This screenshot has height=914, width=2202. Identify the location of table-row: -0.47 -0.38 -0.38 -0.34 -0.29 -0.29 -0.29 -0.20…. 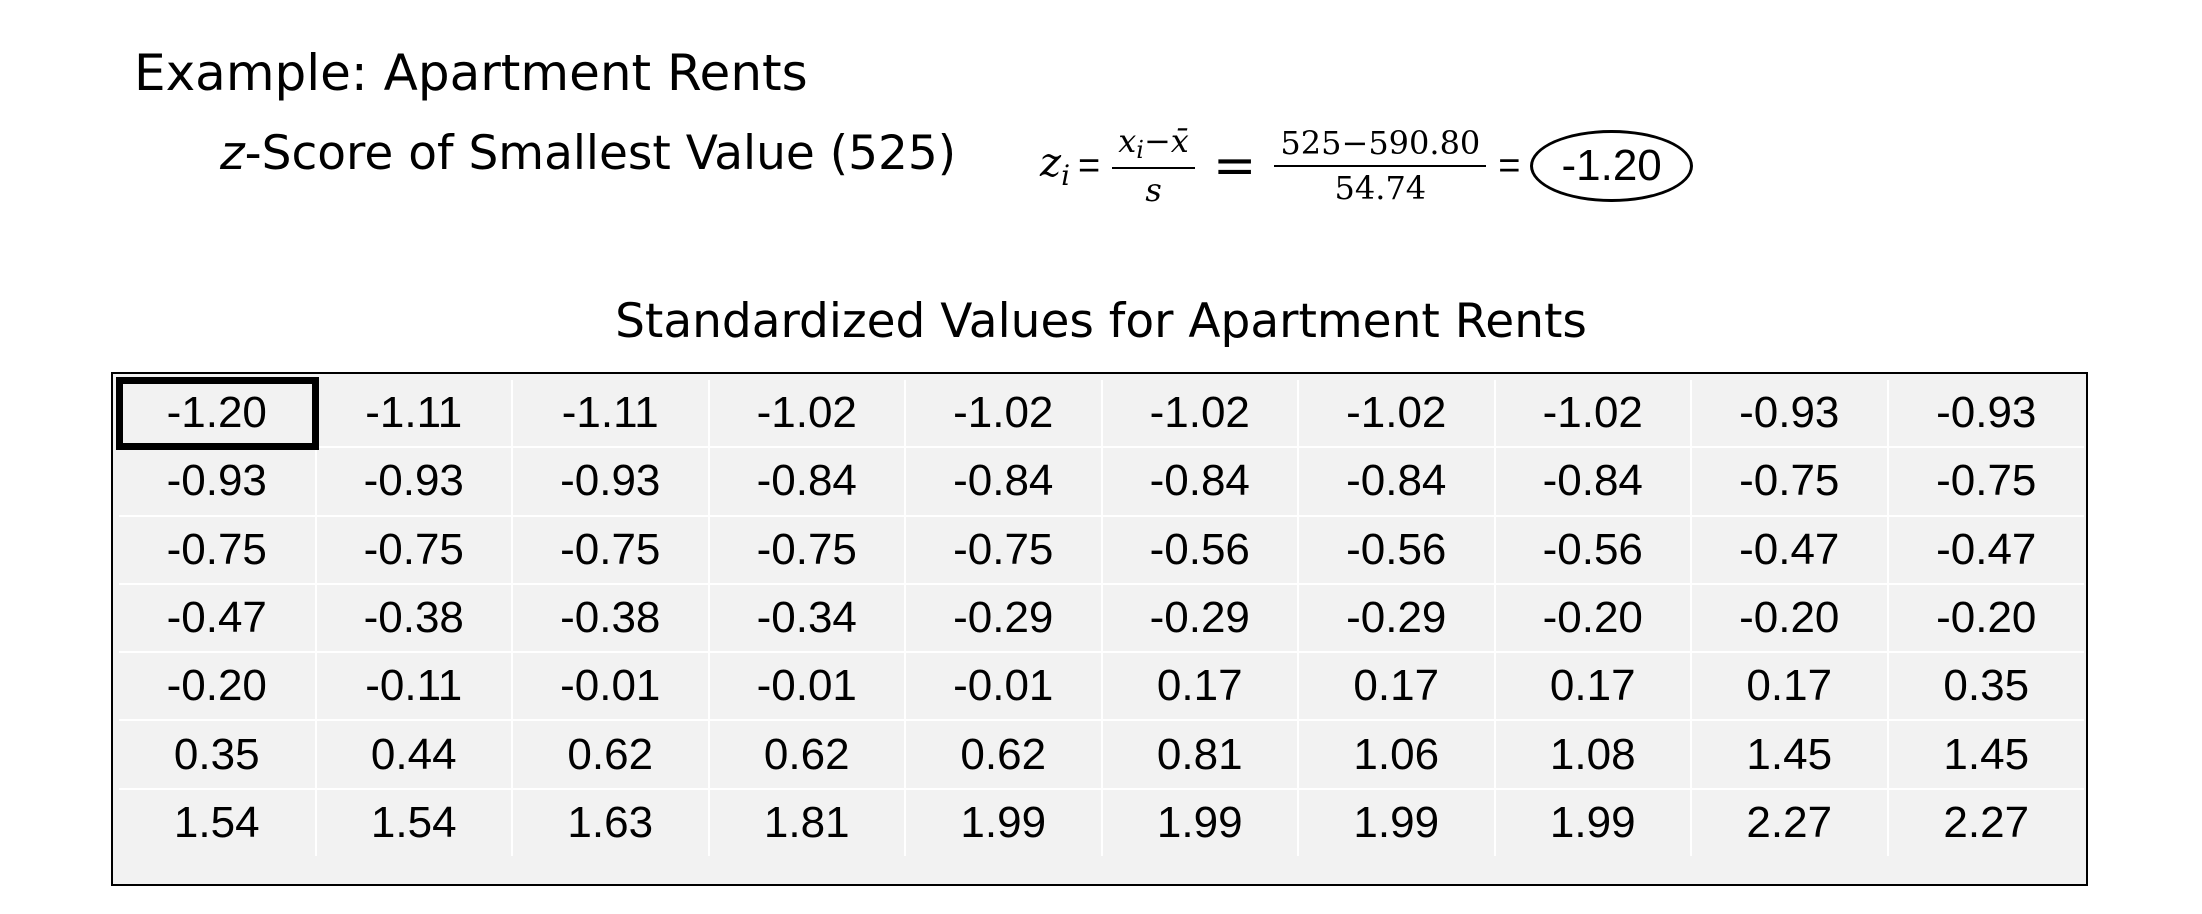
(1101, 618).